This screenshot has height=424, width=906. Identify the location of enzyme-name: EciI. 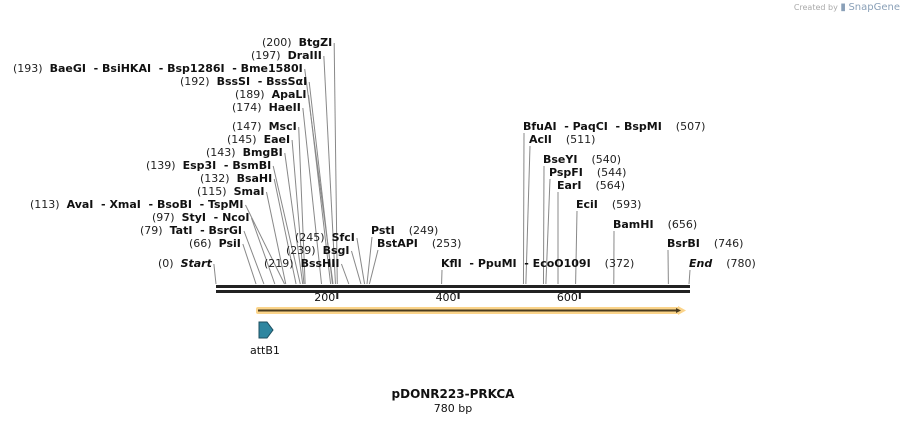
(587, 204).